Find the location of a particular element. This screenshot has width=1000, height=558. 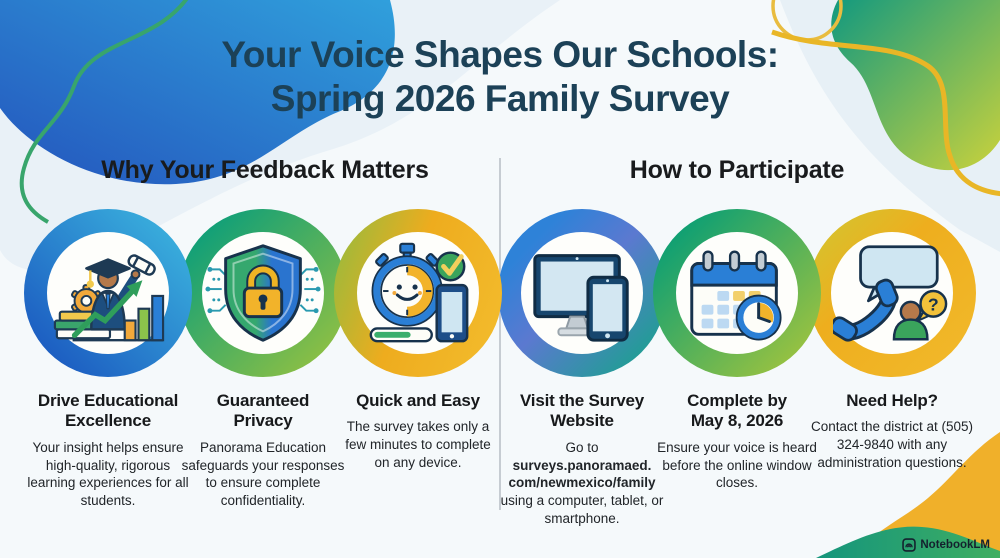

column-heading: Quick and Easy is located at coordinates (418, 400).